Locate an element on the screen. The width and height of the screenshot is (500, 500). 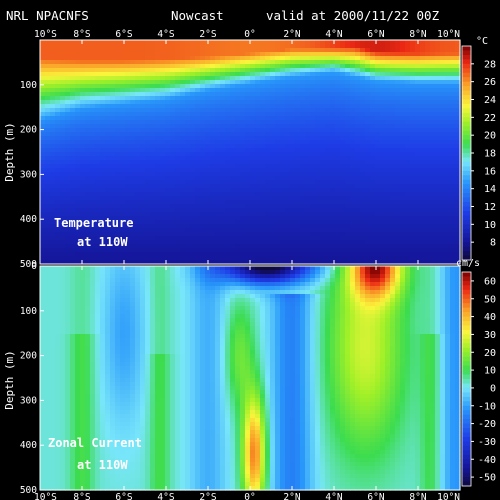
colorbar-tick-label: 26 is located at coordinates (490, 82).